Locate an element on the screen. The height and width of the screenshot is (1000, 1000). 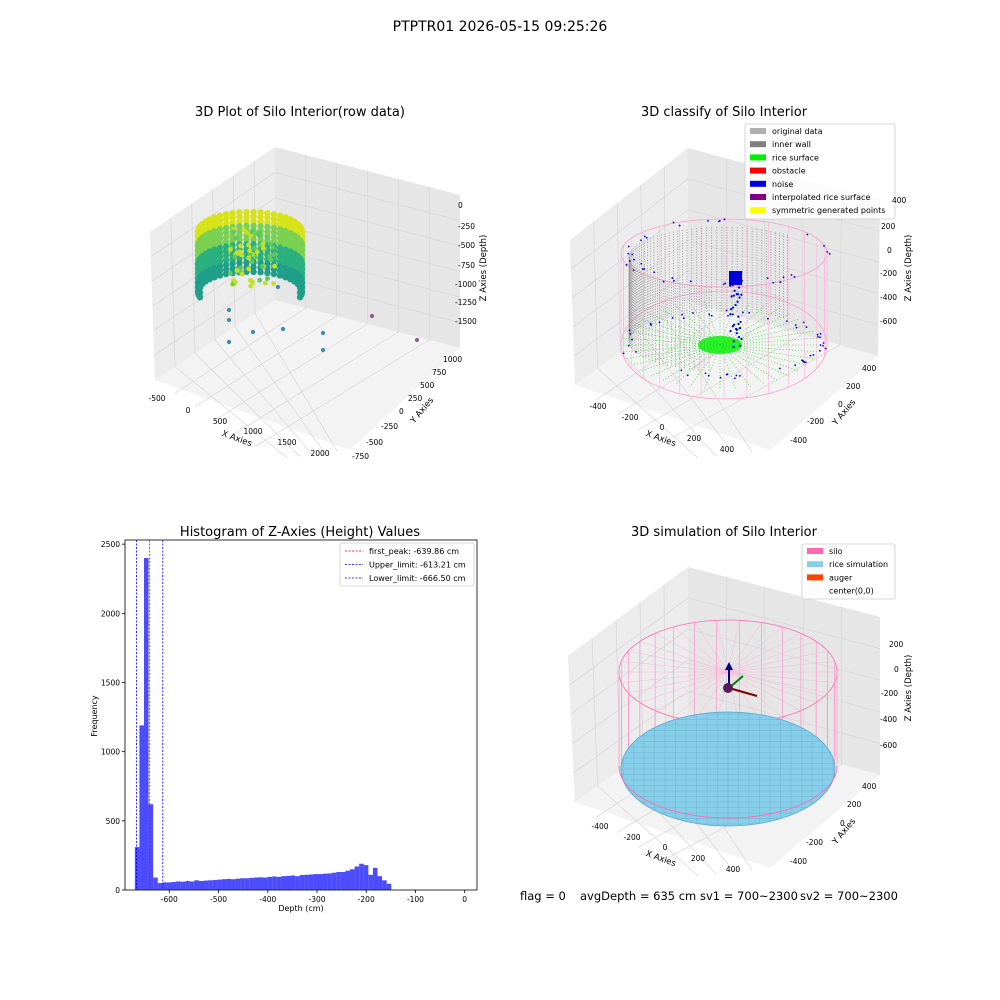
simulation-ytick: 400 is located at coordinates (869, 786).